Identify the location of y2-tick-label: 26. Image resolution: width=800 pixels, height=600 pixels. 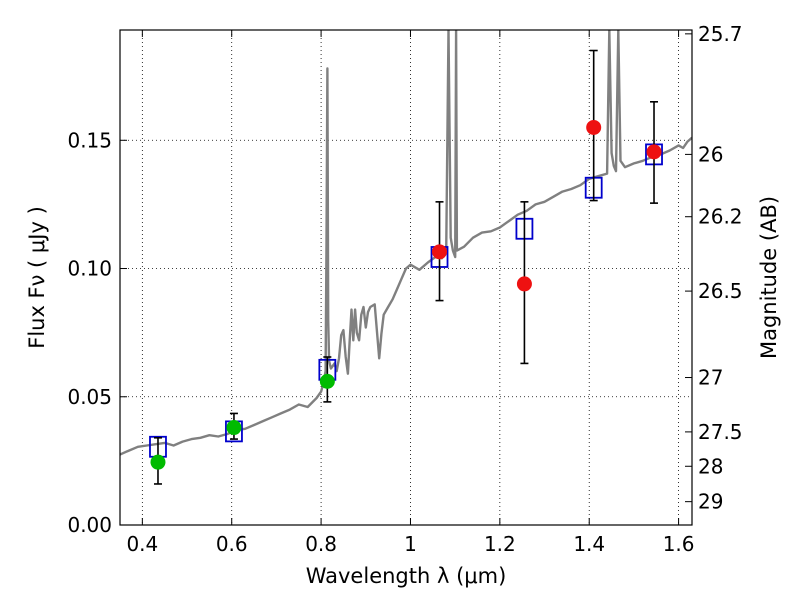
(710, 154).